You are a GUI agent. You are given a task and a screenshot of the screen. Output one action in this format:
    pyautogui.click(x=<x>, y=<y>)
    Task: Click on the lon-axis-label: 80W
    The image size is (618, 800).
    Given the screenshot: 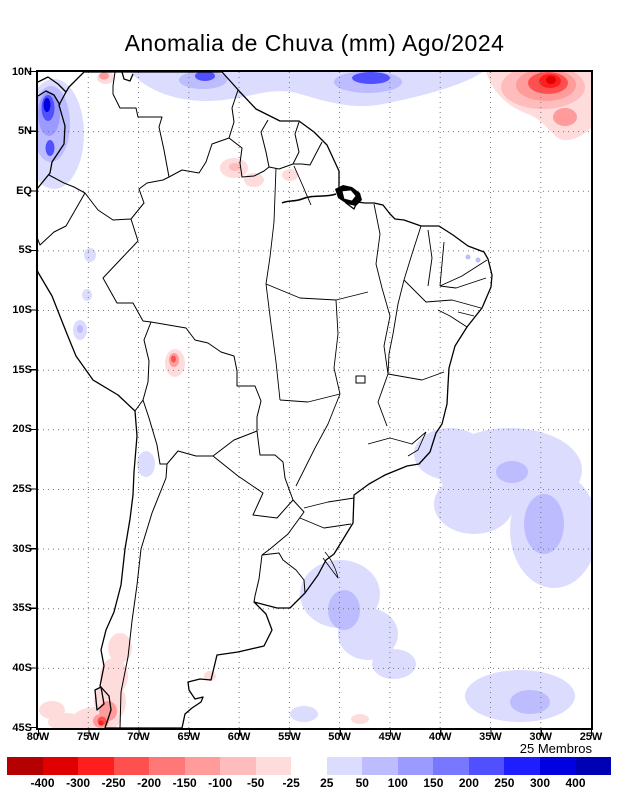 What is the action you would take?
    pyautogui.click(x=38, y=737)
    